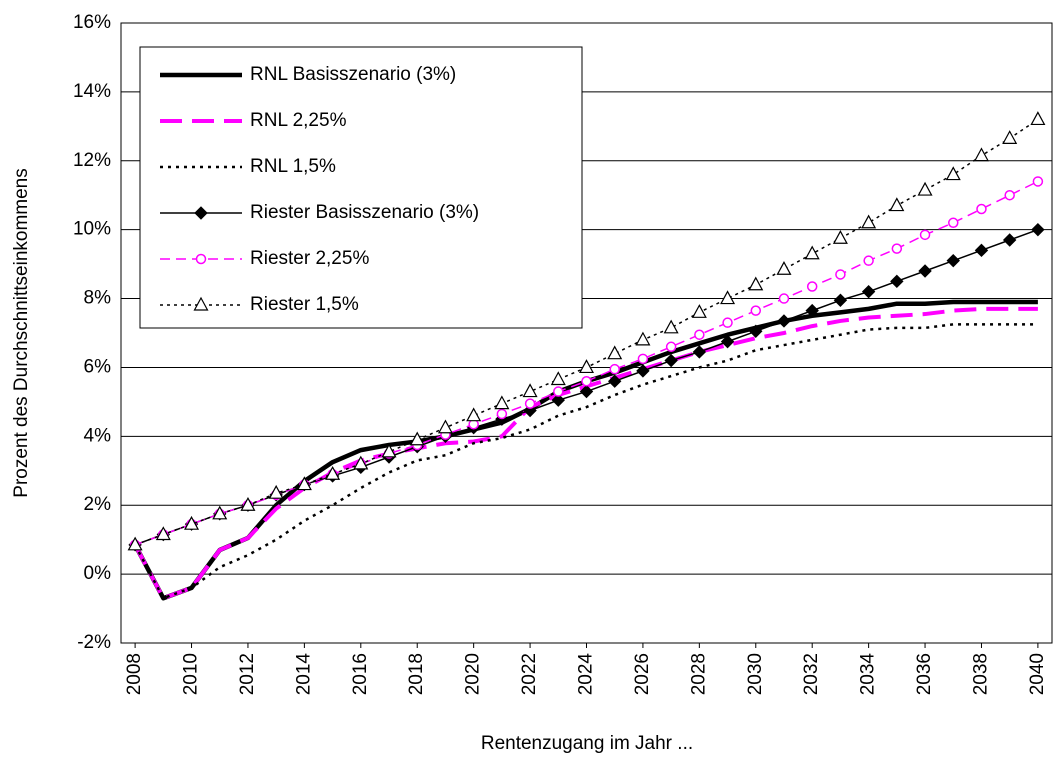 This screenshot has width=1053, height=760. I want to click on x-tick-label: 2020, so click(473, 674).